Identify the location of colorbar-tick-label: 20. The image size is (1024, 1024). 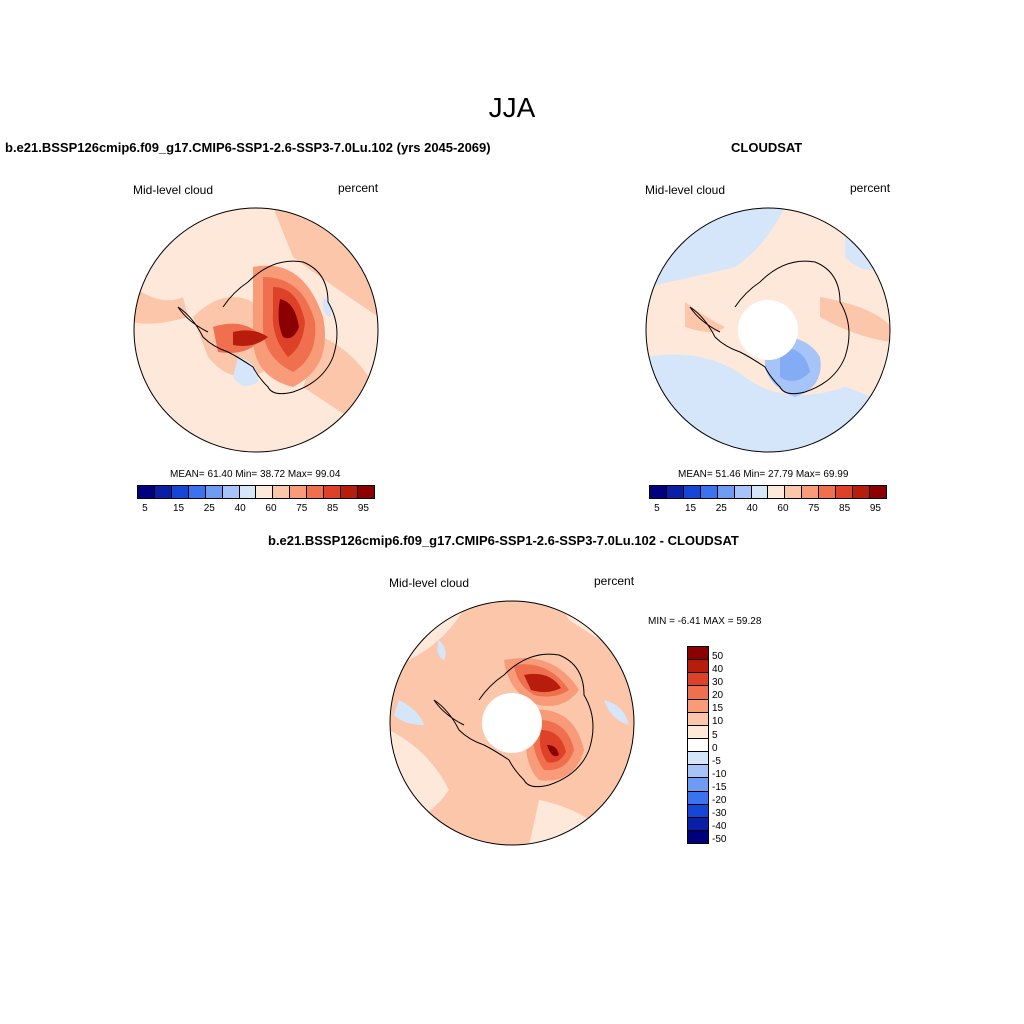
(718, 696).